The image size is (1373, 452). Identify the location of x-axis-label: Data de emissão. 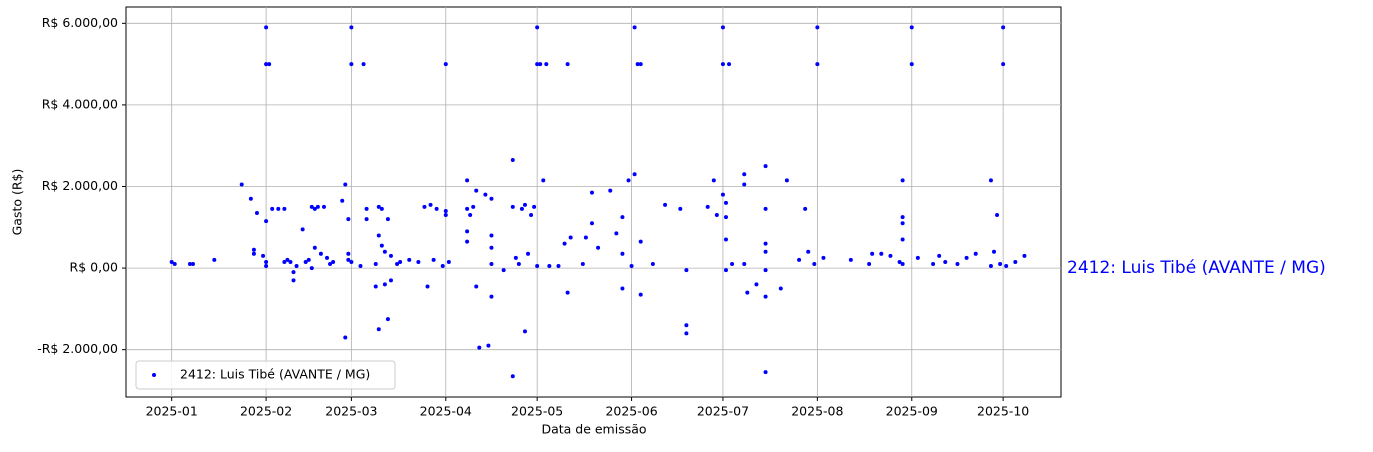
(593, 429).